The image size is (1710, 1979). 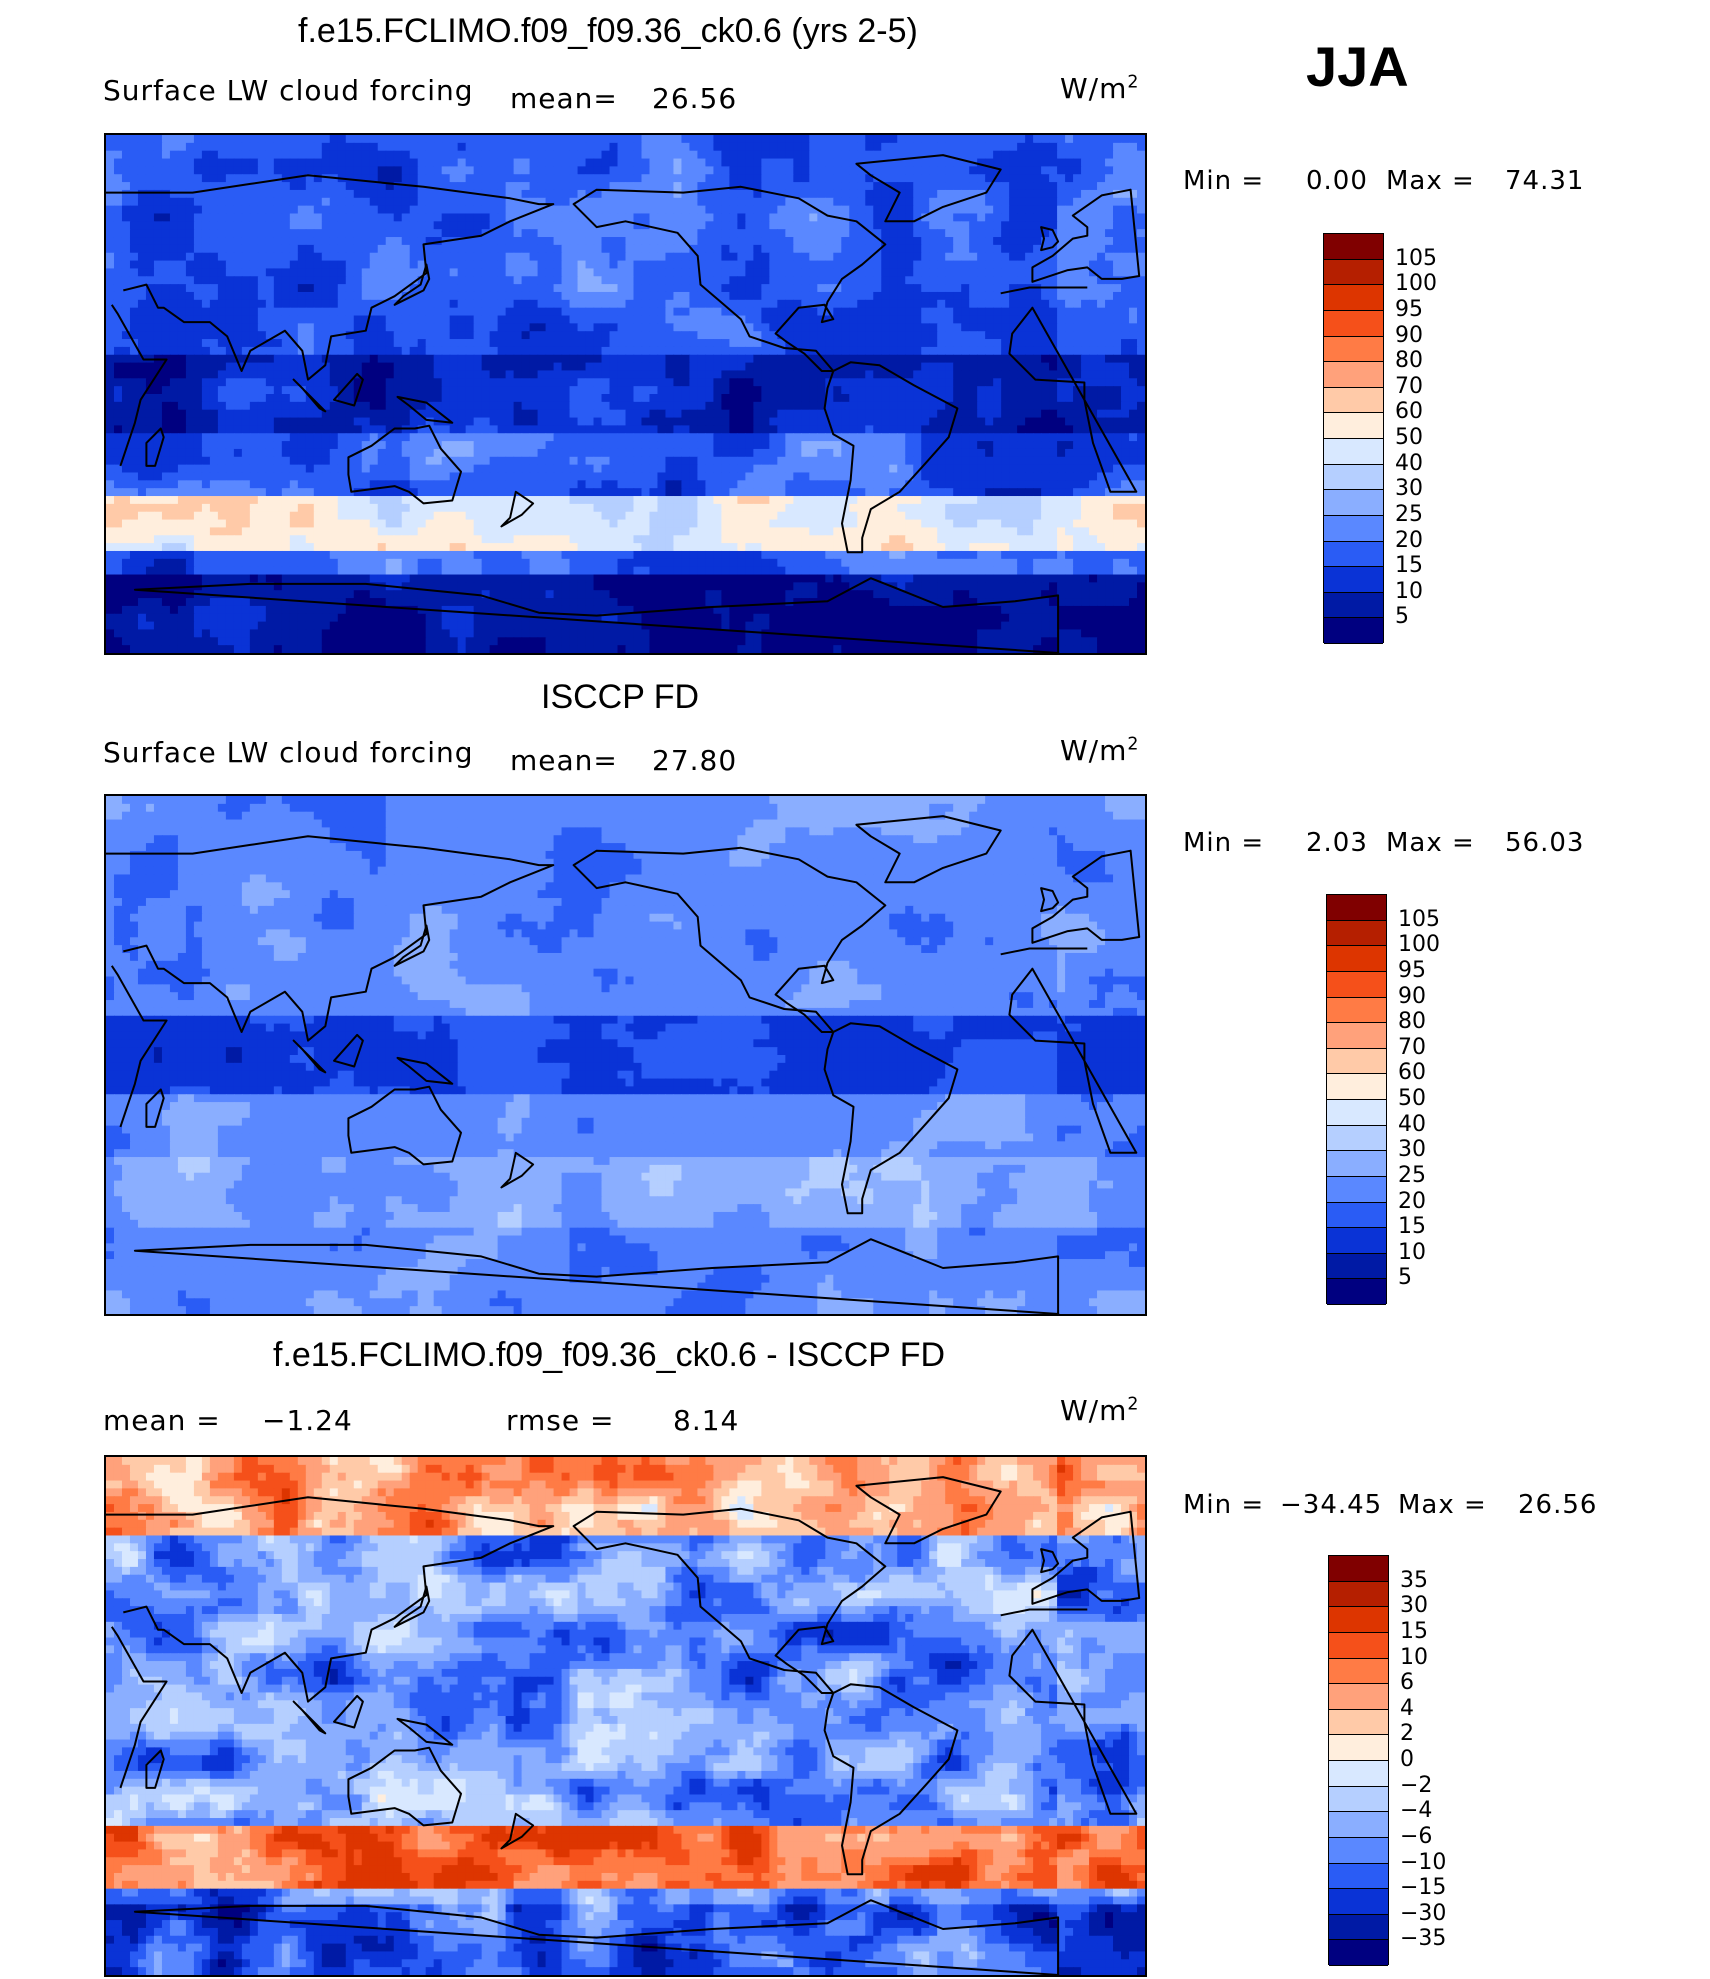 I want to click on coastline-eurasia, so click(x=623, y=277).